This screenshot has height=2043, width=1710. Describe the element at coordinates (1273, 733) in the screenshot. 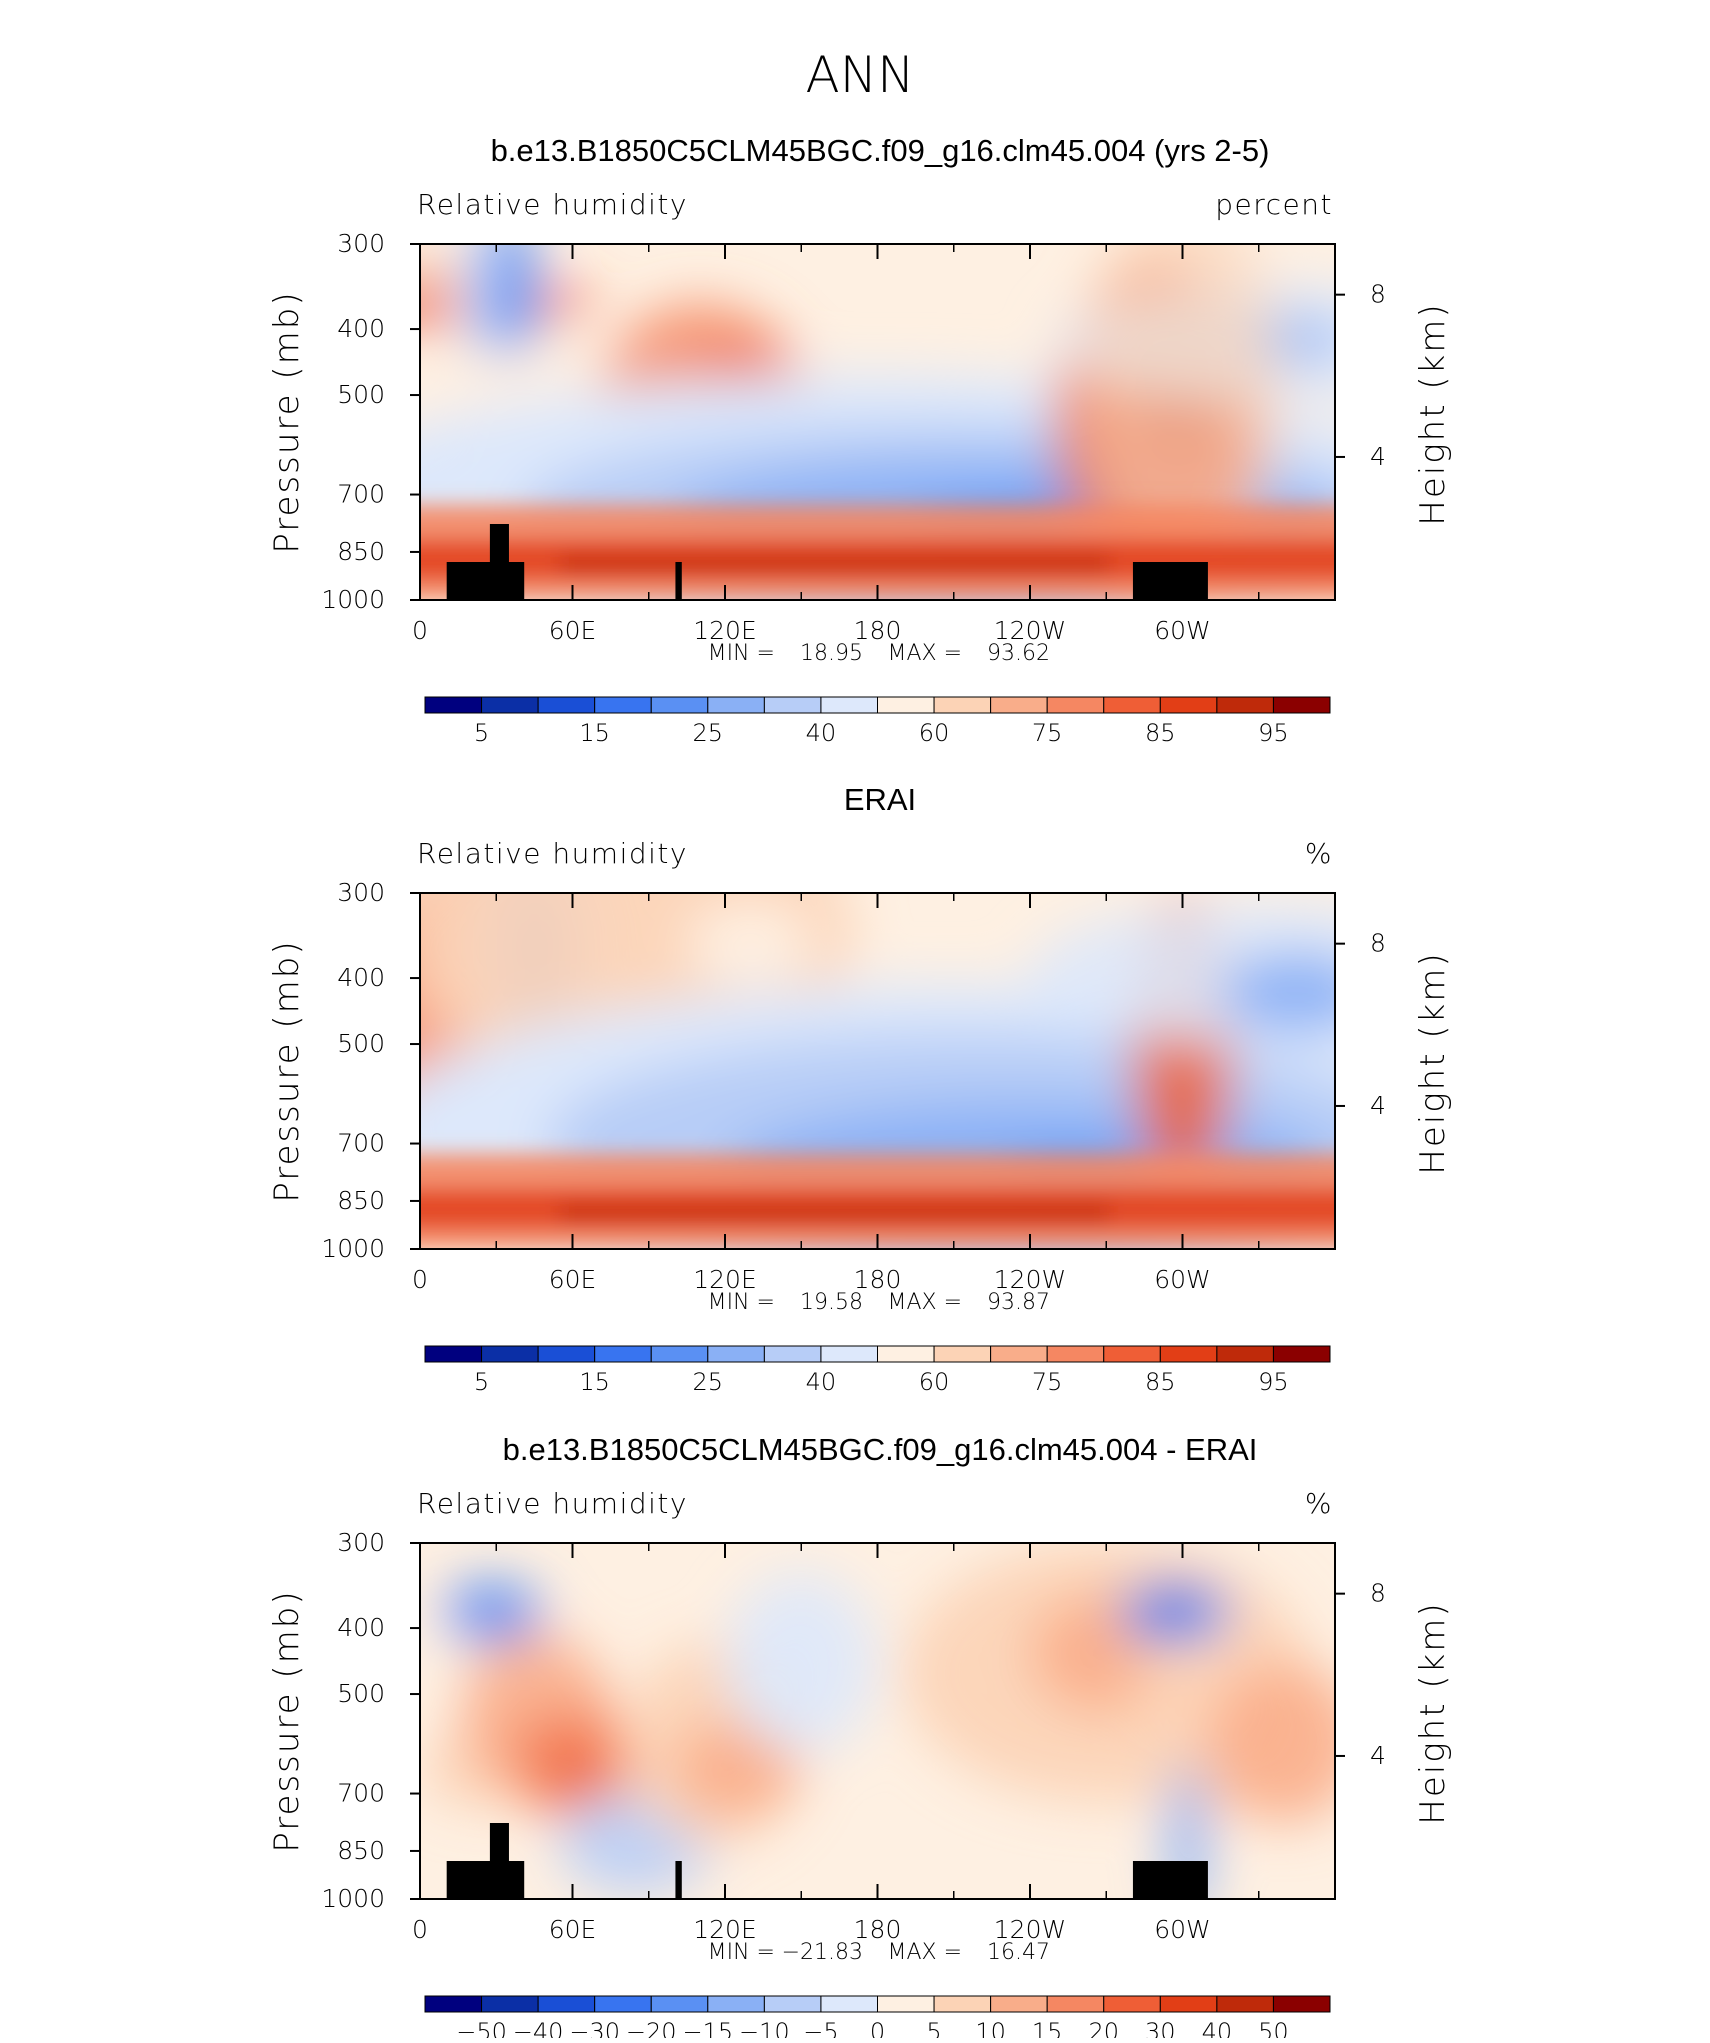

I see `colorbar-label: 95` at that location.